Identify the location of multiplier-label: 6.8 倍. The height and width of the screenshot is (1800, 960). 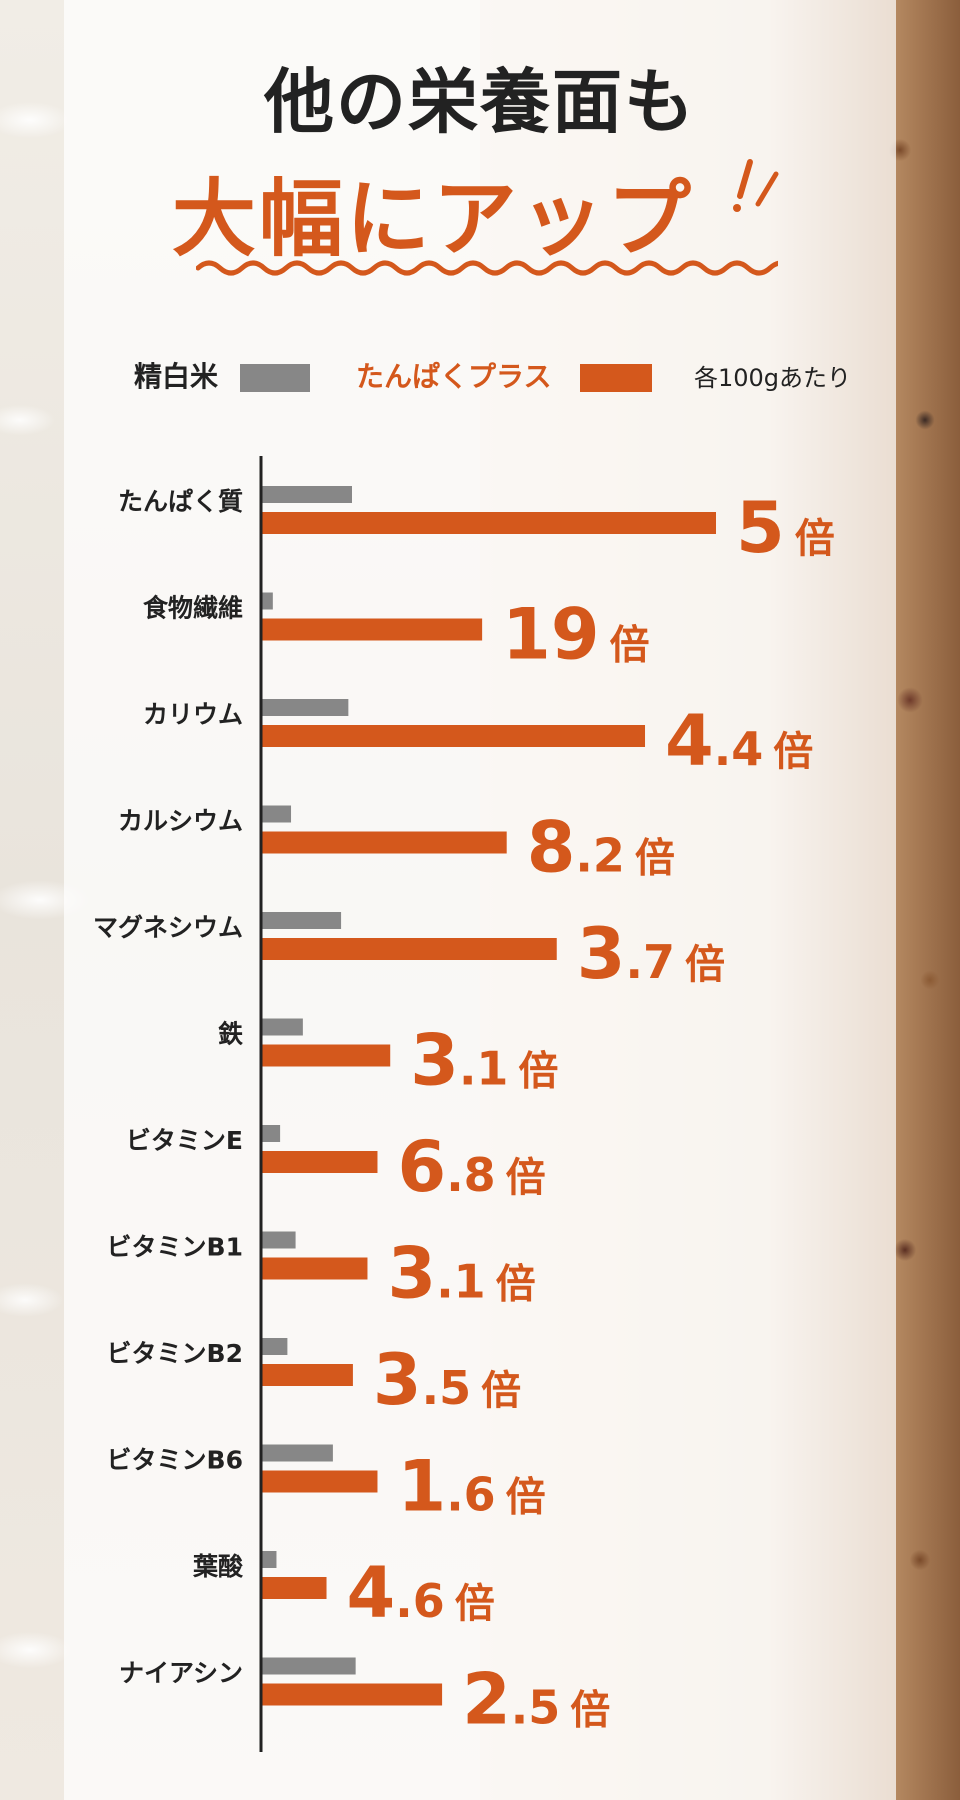
(471, 1167).